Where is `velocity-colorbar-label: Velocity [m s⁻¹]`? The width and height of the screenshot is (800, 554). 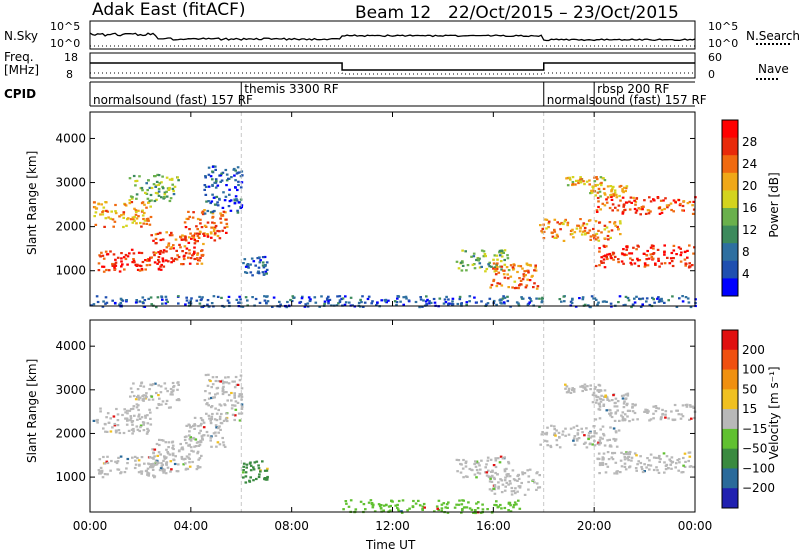 velocity-colorbar-label: Velocity [m s⁻¹] is located at coordinates (774, 413).